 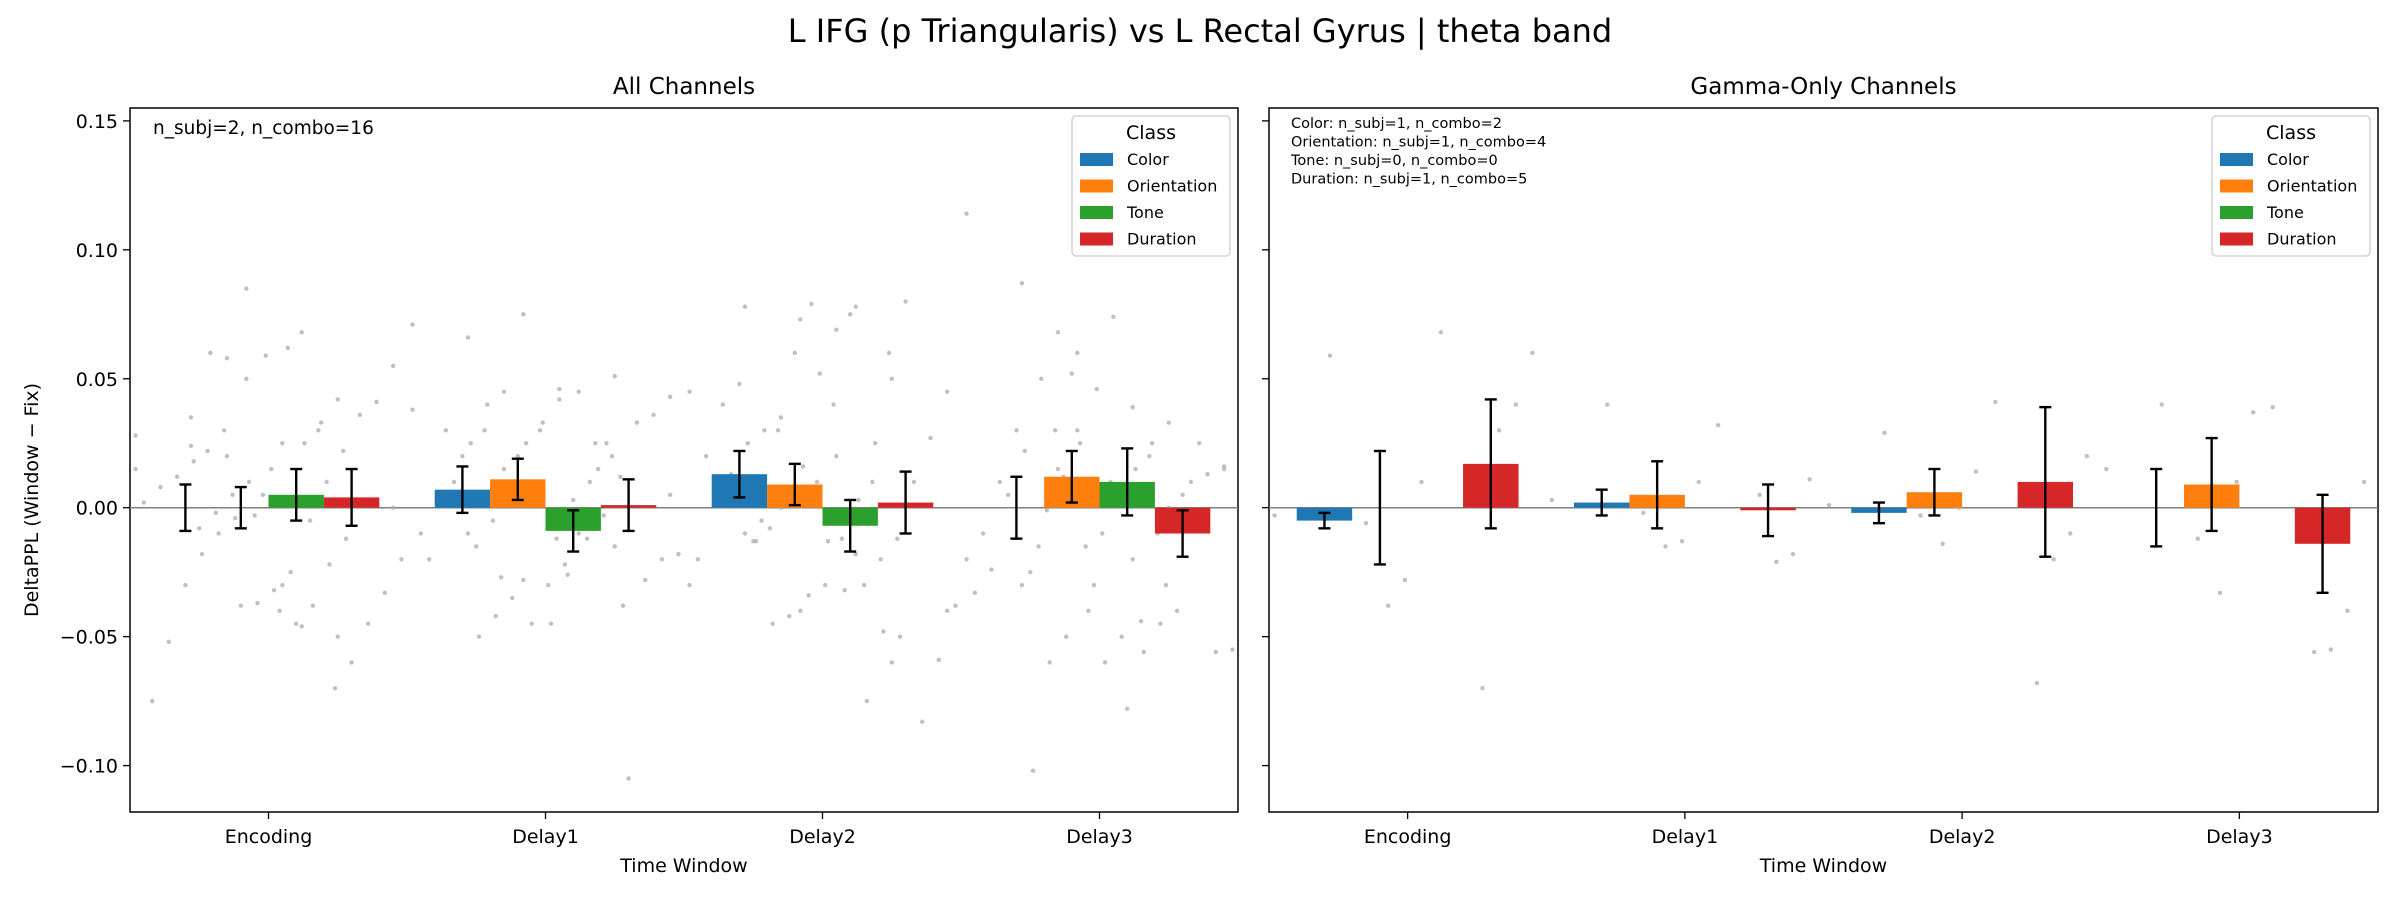 I want to click on panel-annotation: n_subj=2, n_combo=16, so click(x=263, y=128).